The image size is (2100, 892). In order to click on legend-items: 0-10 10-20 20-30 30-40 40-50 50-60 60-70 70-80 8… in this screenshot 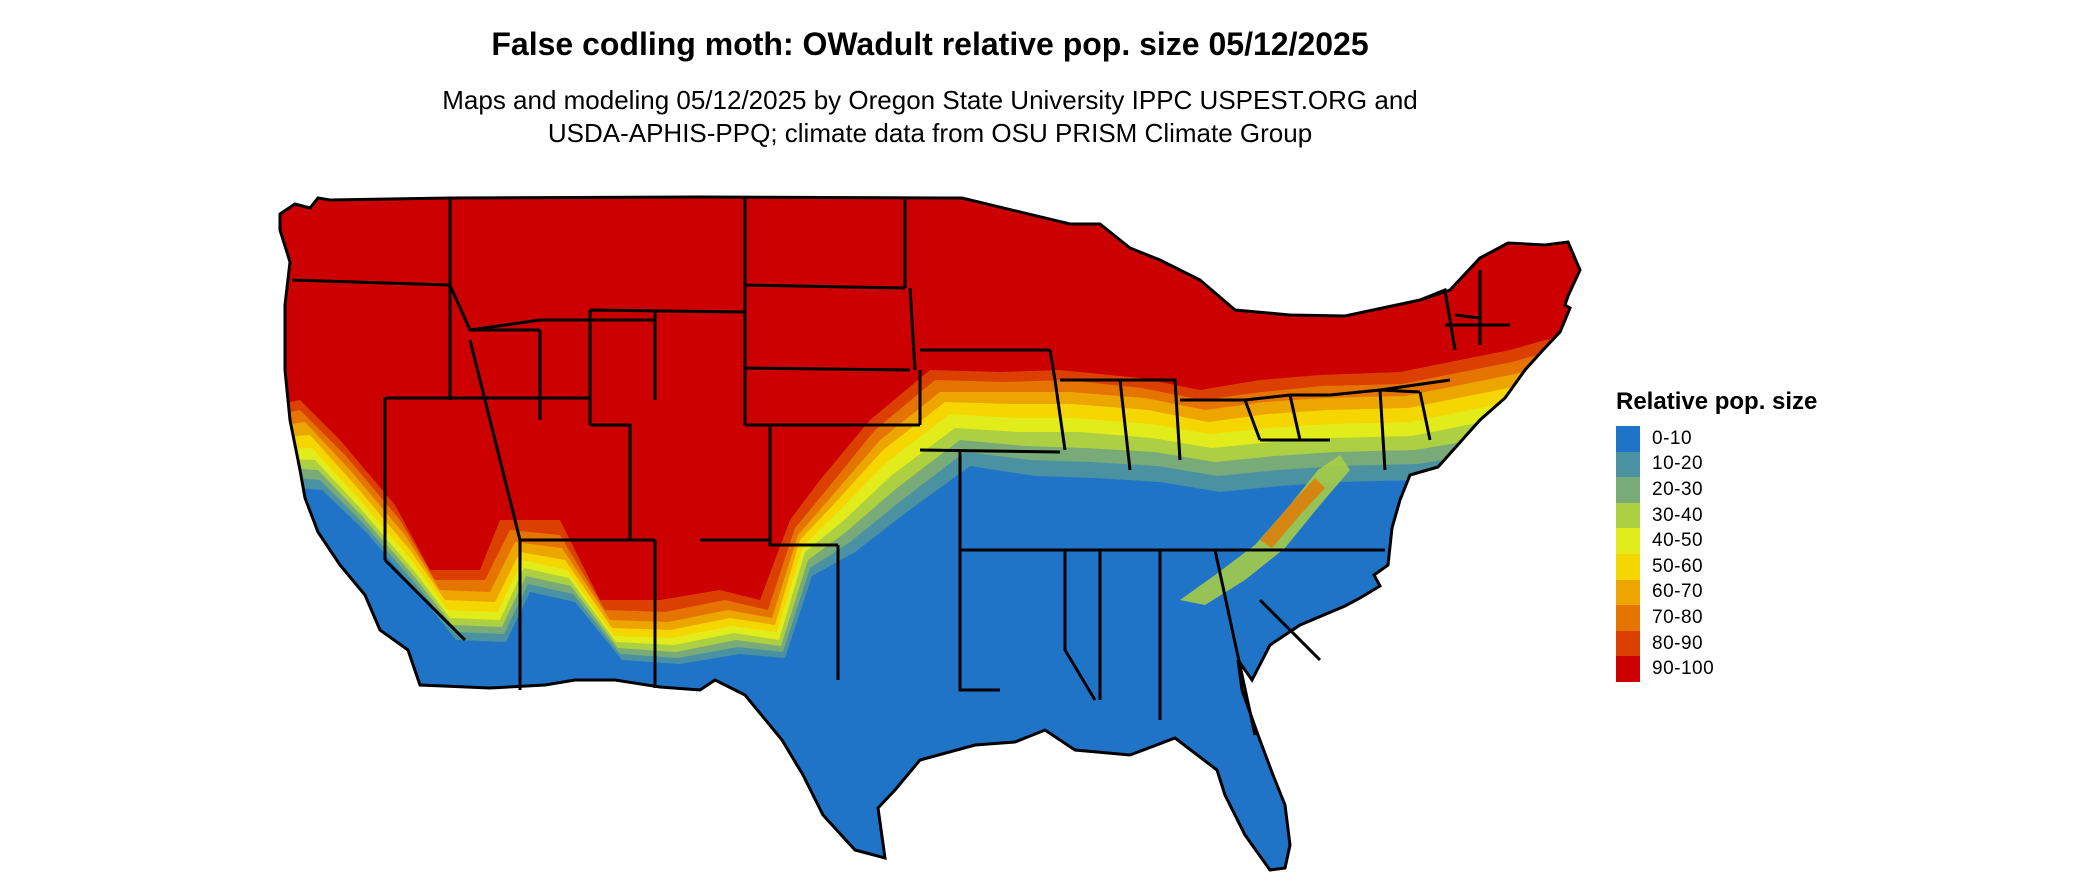, I will do `click(1716, 554)`.